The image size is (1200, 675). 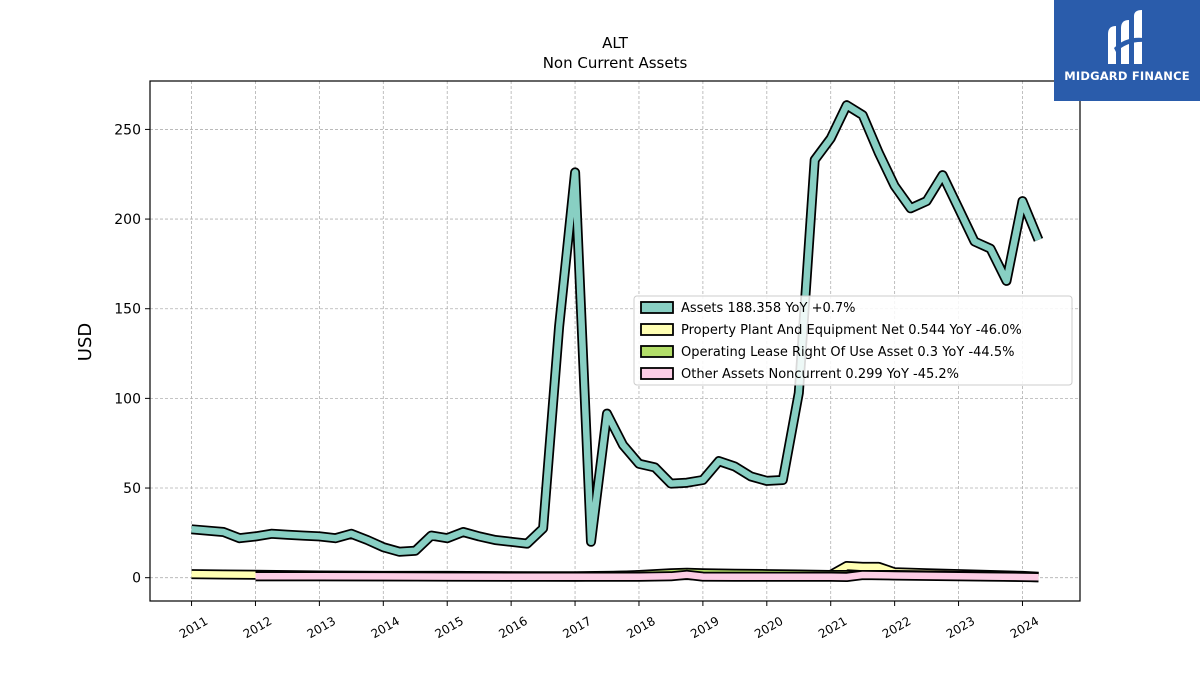 I want to click on chart-title: ALT, so click(x=615, y=43).